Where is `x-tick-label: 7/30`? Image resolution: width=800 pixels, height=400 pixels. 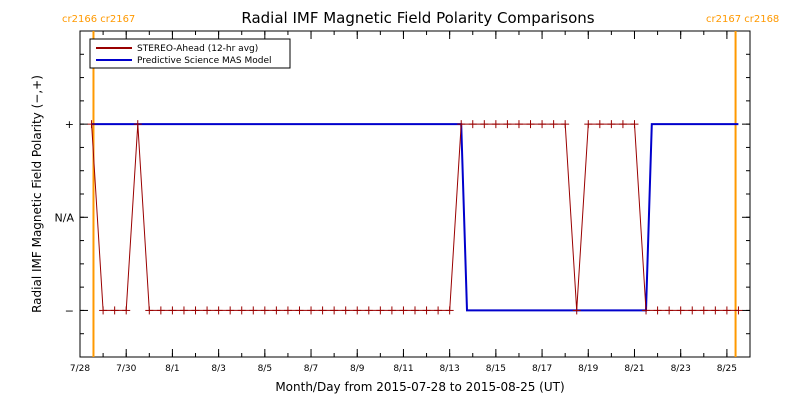 x-tick-label: 7/30 is located at coordinates (126, 369).